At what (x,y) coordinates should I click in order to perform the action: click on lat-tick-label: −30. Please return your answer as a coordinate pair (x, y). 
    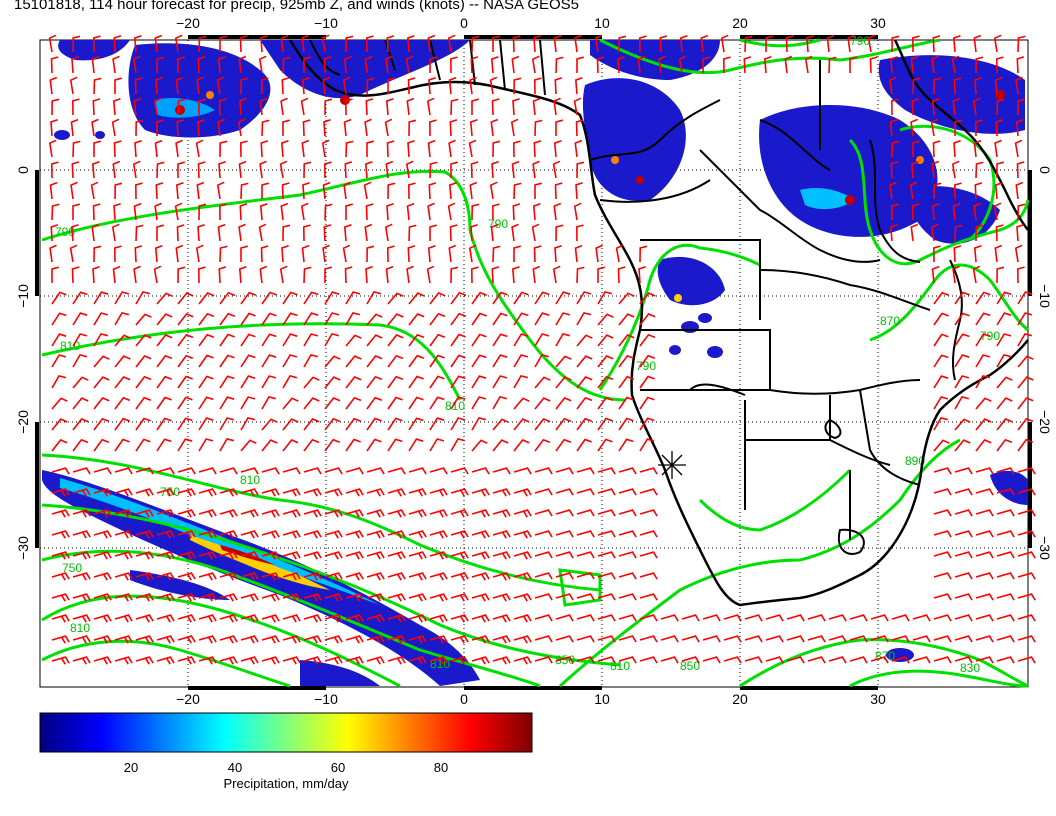
    Looking at the image, I should click on (1045, 548).